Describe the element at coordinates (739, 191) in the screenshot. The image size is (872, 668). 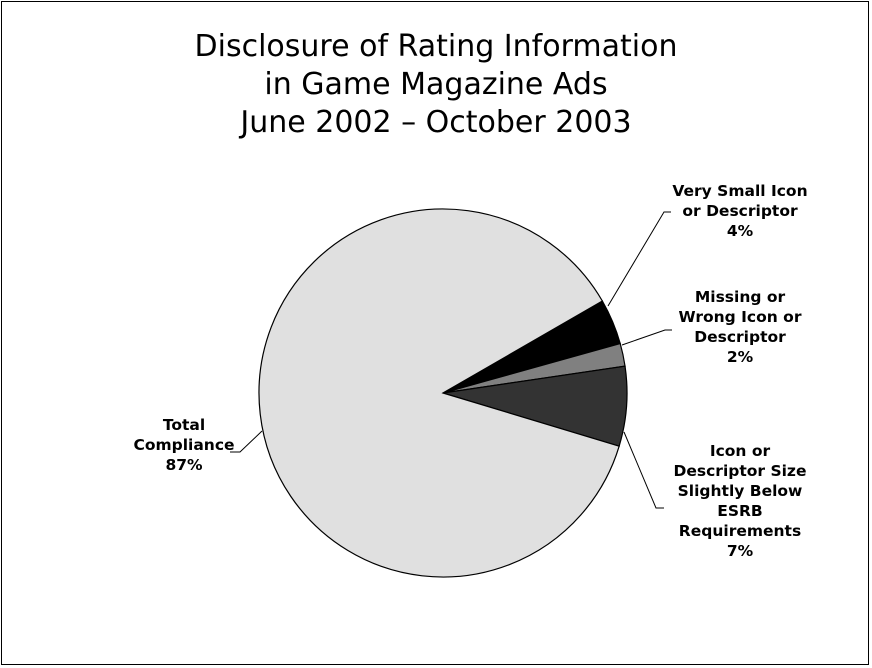
I see `slice-label-1-line-1: Very Small Icon` at that location.